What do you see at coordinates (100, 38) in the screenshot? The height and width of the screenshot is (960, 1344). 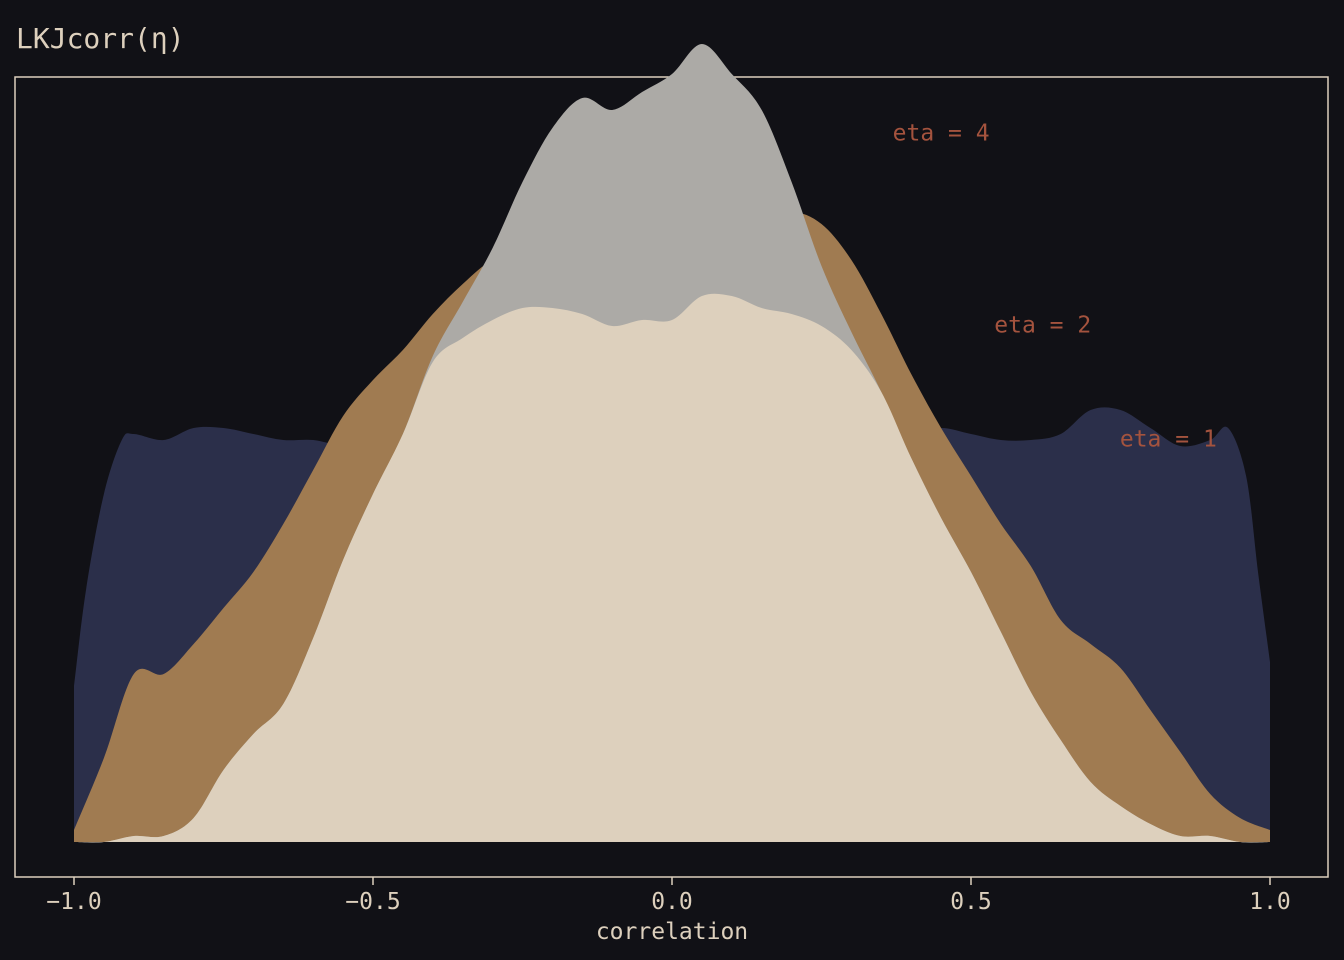 I see `chart-title: LKJcorr(η)` at bounding box center [100, 38].